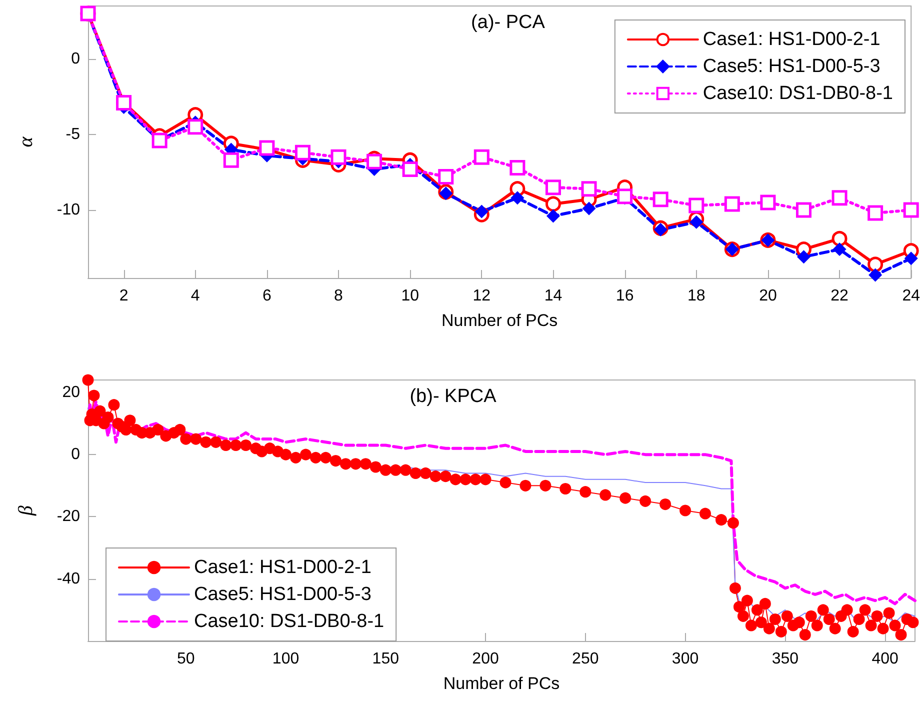  What do you see at coordinates (339, 296) in the screenshot?
I see `x-tick-label: 8` at bounding box center [339, 296].